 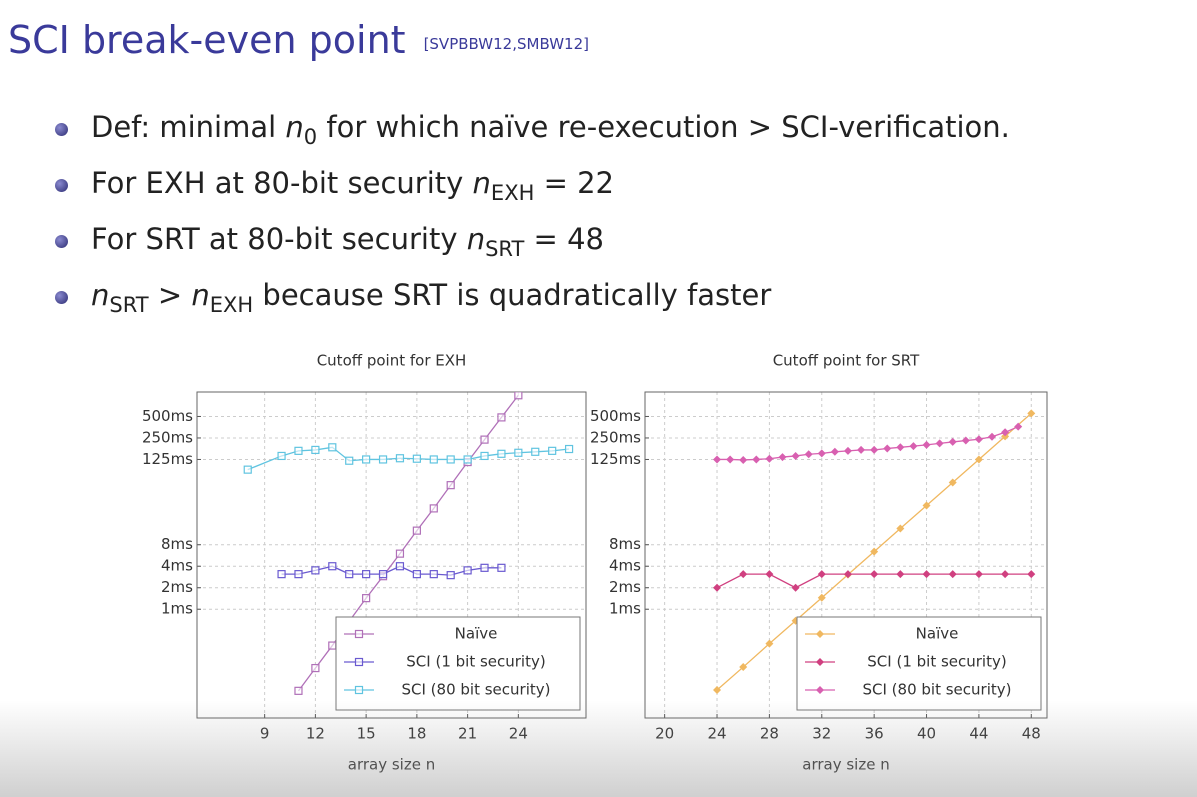 What do you see at coordinates (512, 295) in the screenshot?
I see `bullet-text: because SRT is quadratically faster` at bounding box center [512, 295].